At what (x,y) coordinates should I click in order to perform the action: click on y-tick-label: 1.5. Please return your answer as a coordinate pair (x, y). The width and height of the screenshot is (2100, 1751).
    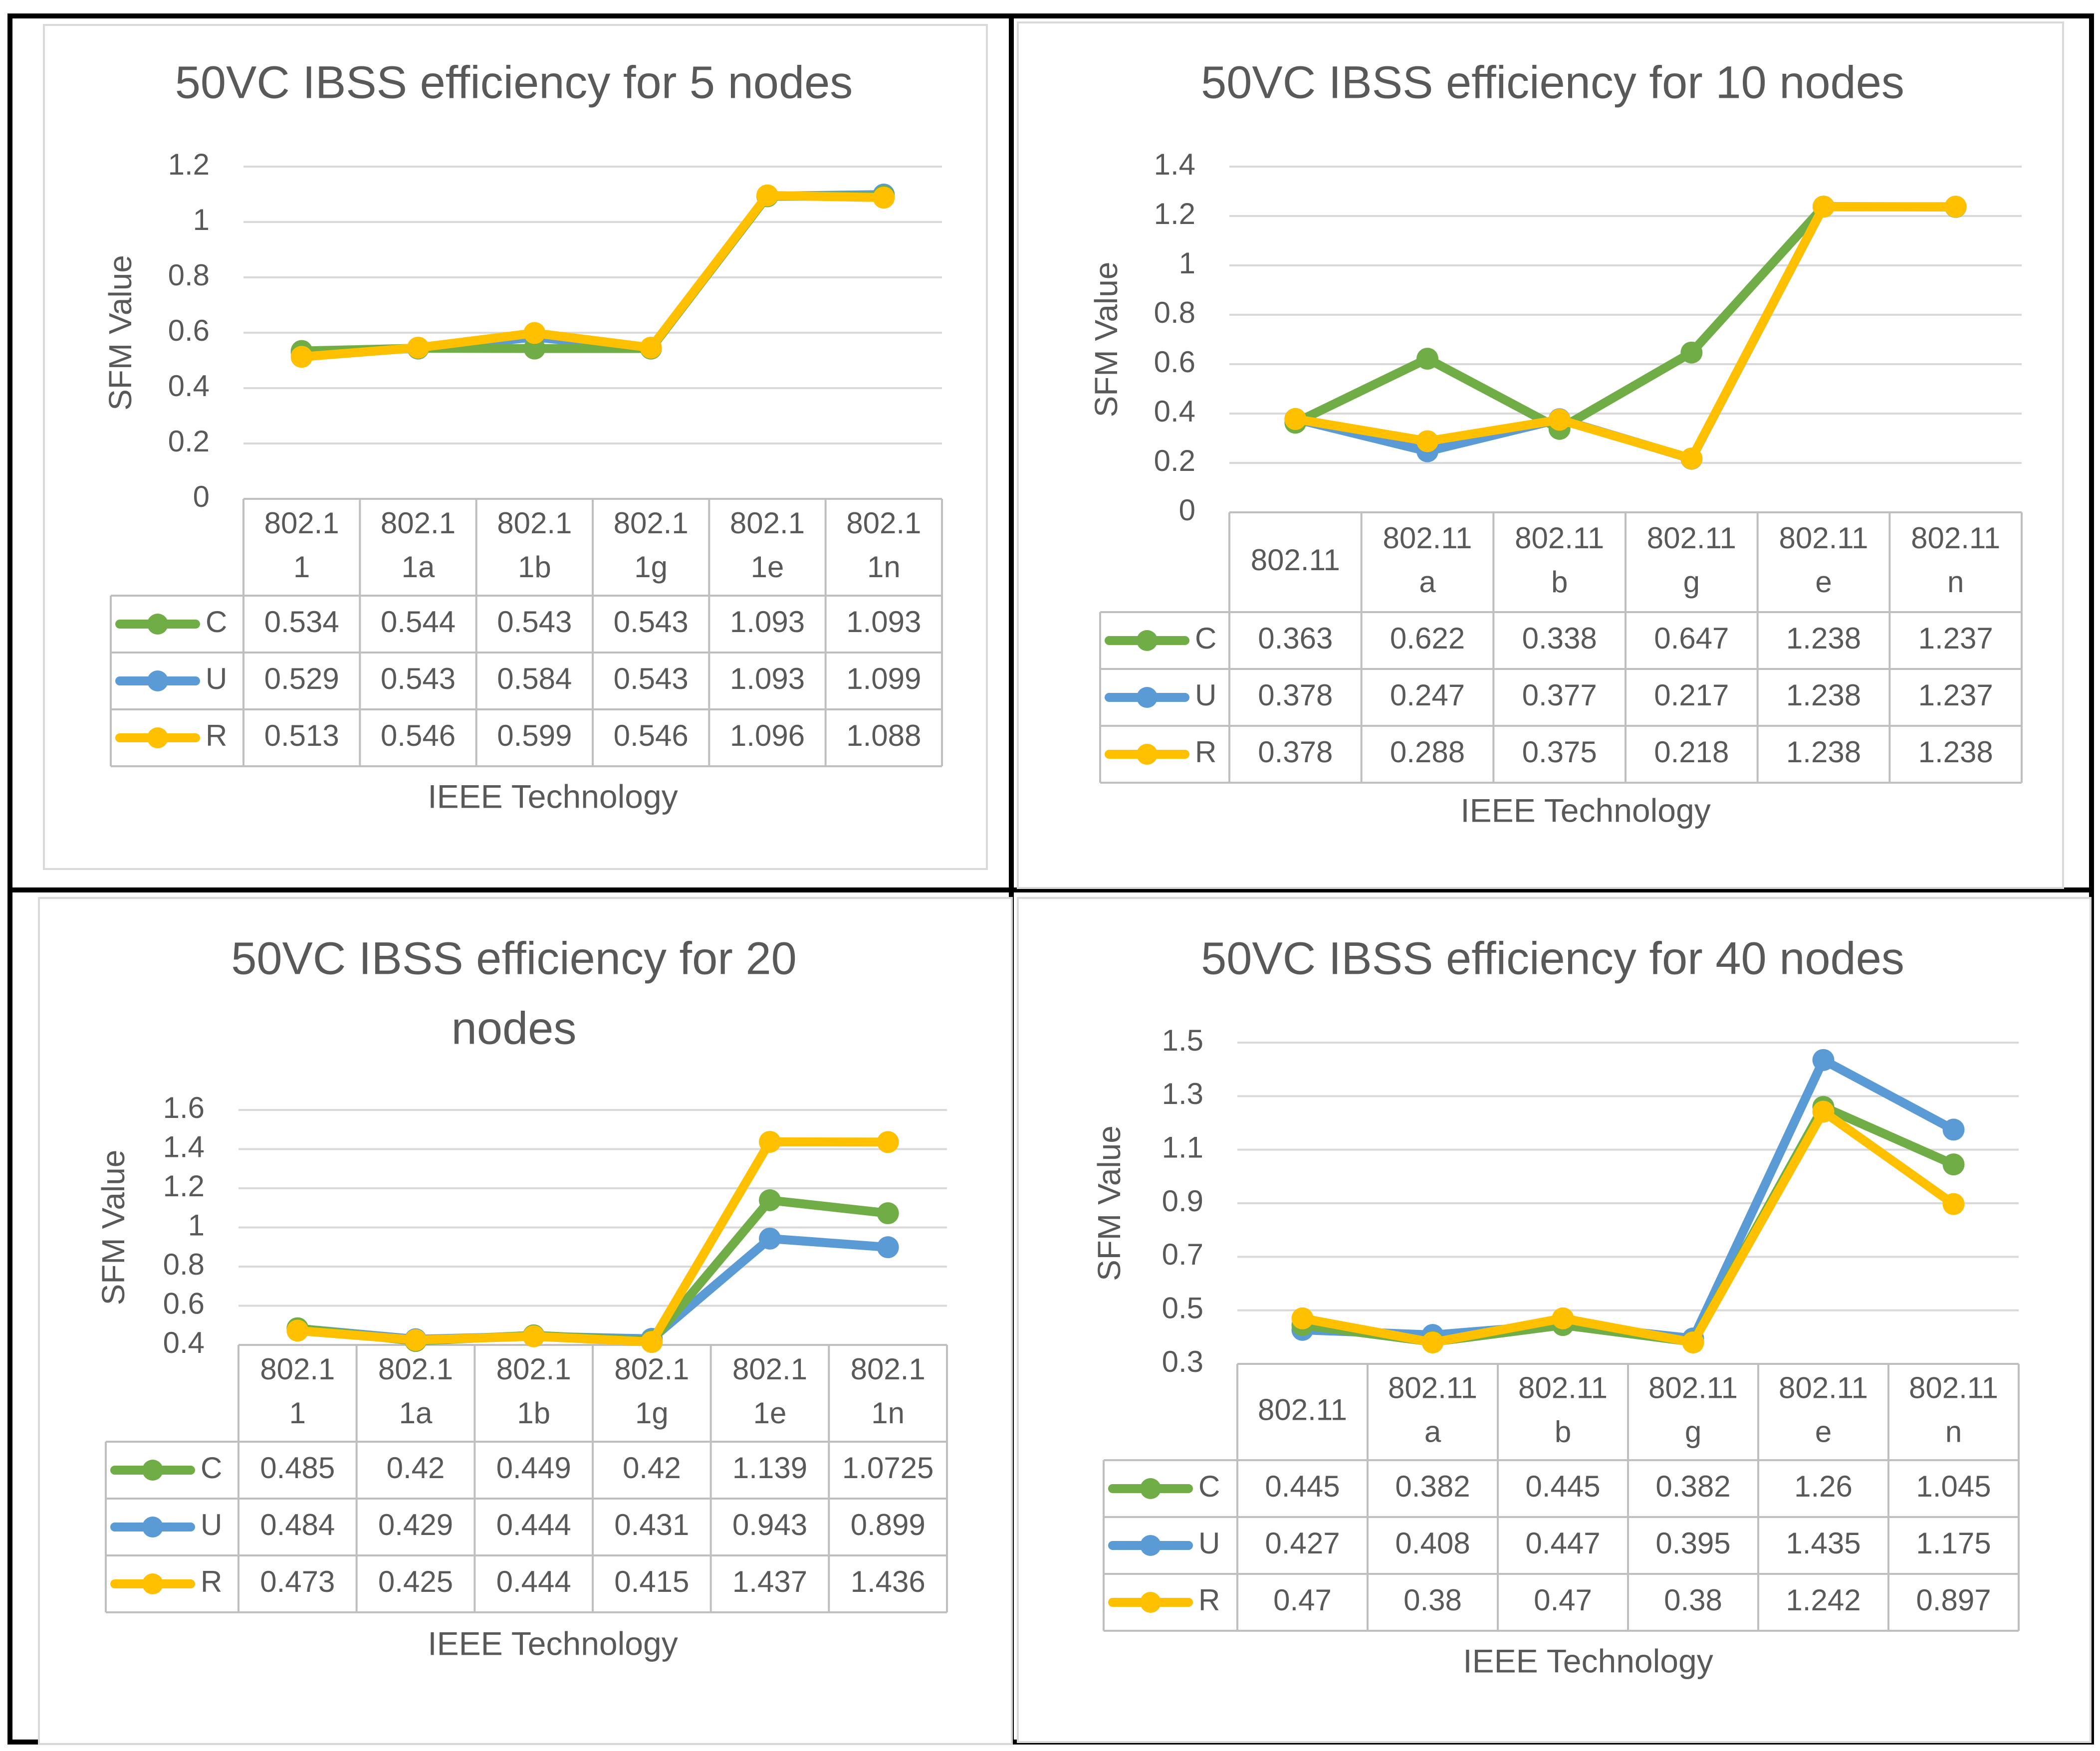
    Looking at the image, I should click on (1183, 1040).